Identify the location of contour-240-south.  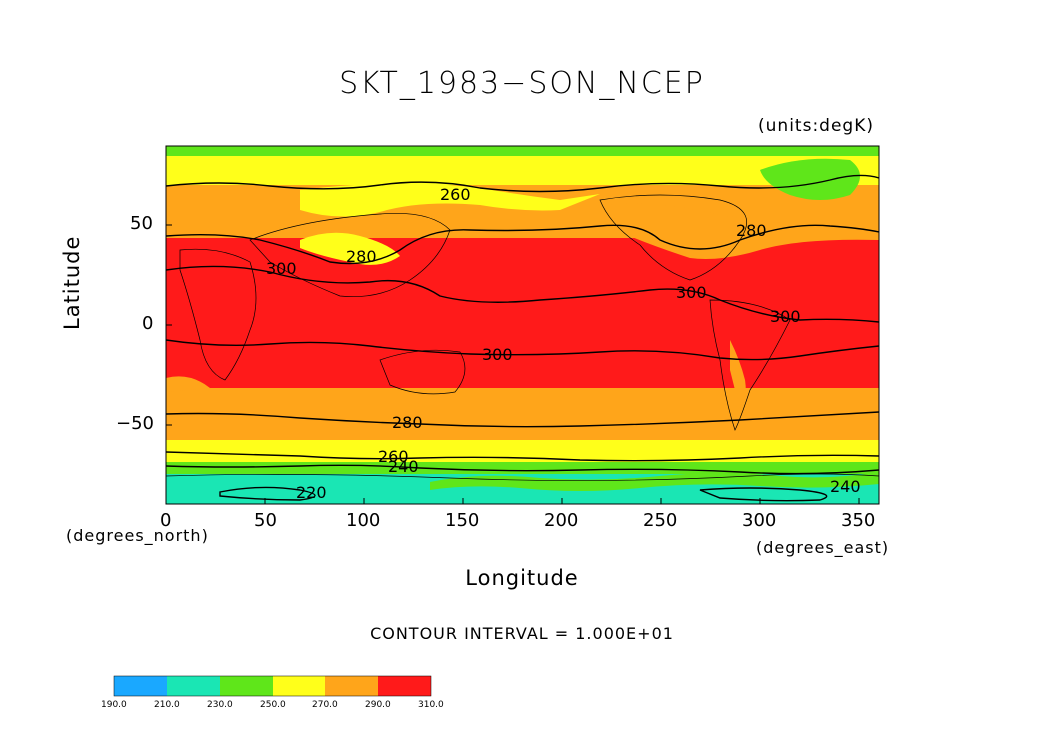
(522, 469).